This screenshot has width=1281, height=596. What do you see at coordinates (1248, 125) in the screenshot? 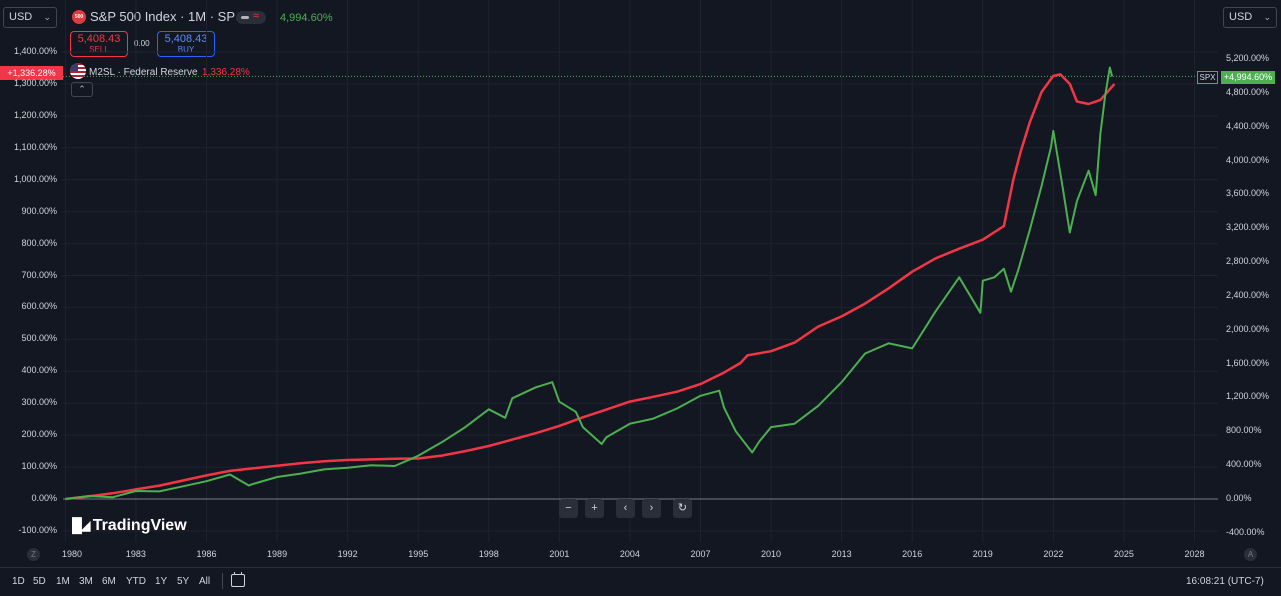
I see `y-right-tick-label: 4,400.00%` at bounding box center [1248, 125].